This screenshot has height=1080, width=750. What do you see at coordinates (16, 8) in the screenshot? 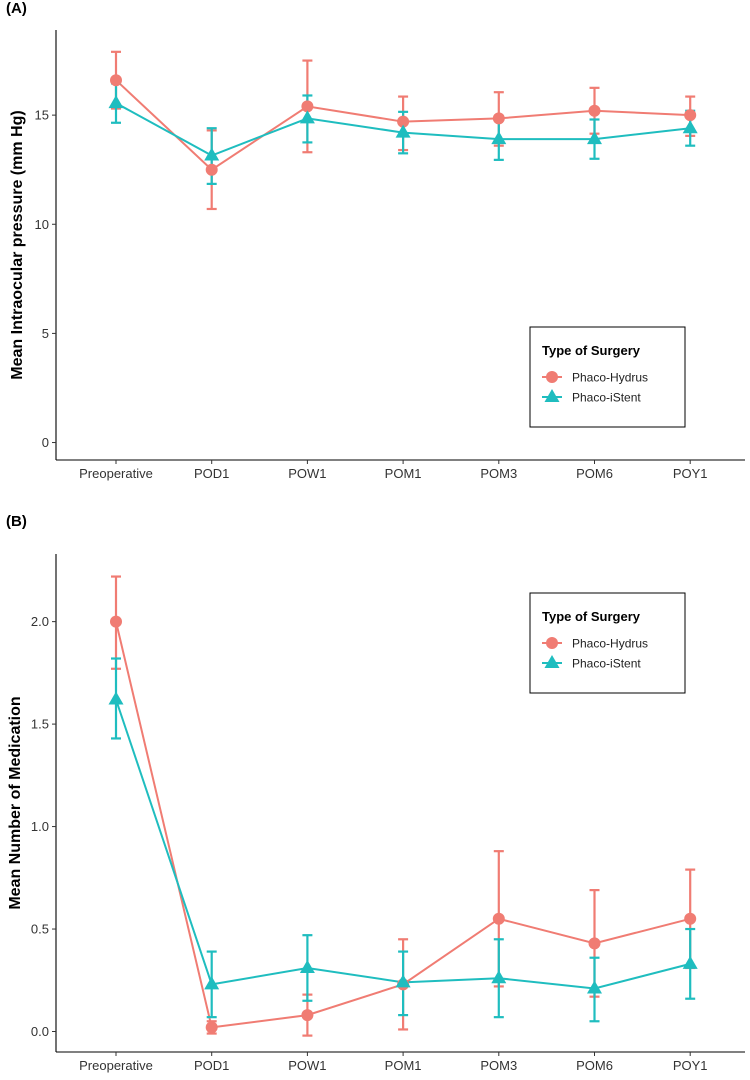
I see `panel-a-label: (A)` at bounding box center [16, 8].